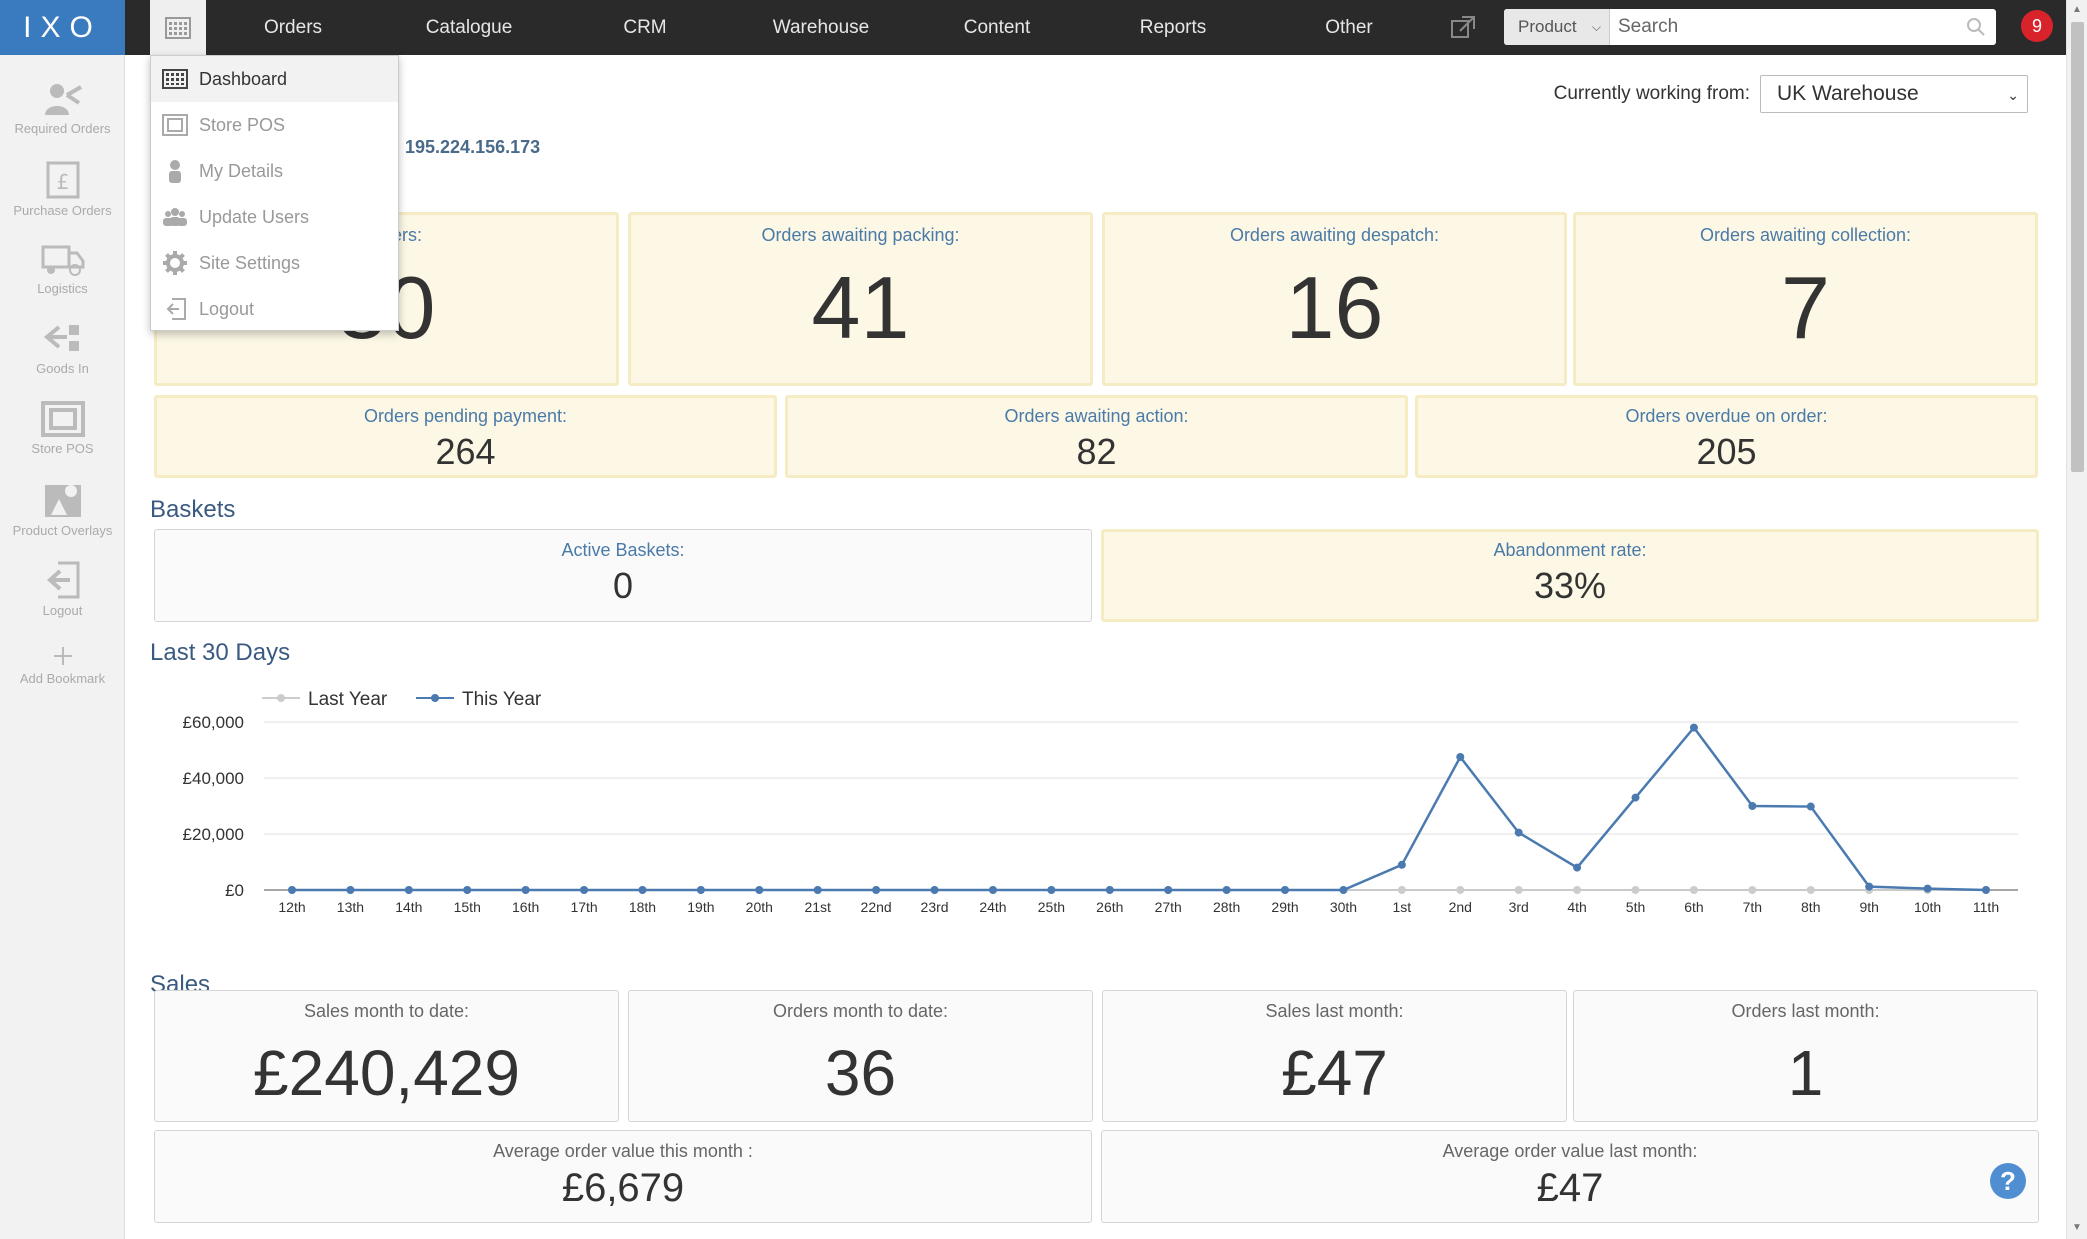  What do you see at coordinates (1752, 907) in the screenshot?
I see `x-tick-label: 7th` at bounding box center [1752, 907].